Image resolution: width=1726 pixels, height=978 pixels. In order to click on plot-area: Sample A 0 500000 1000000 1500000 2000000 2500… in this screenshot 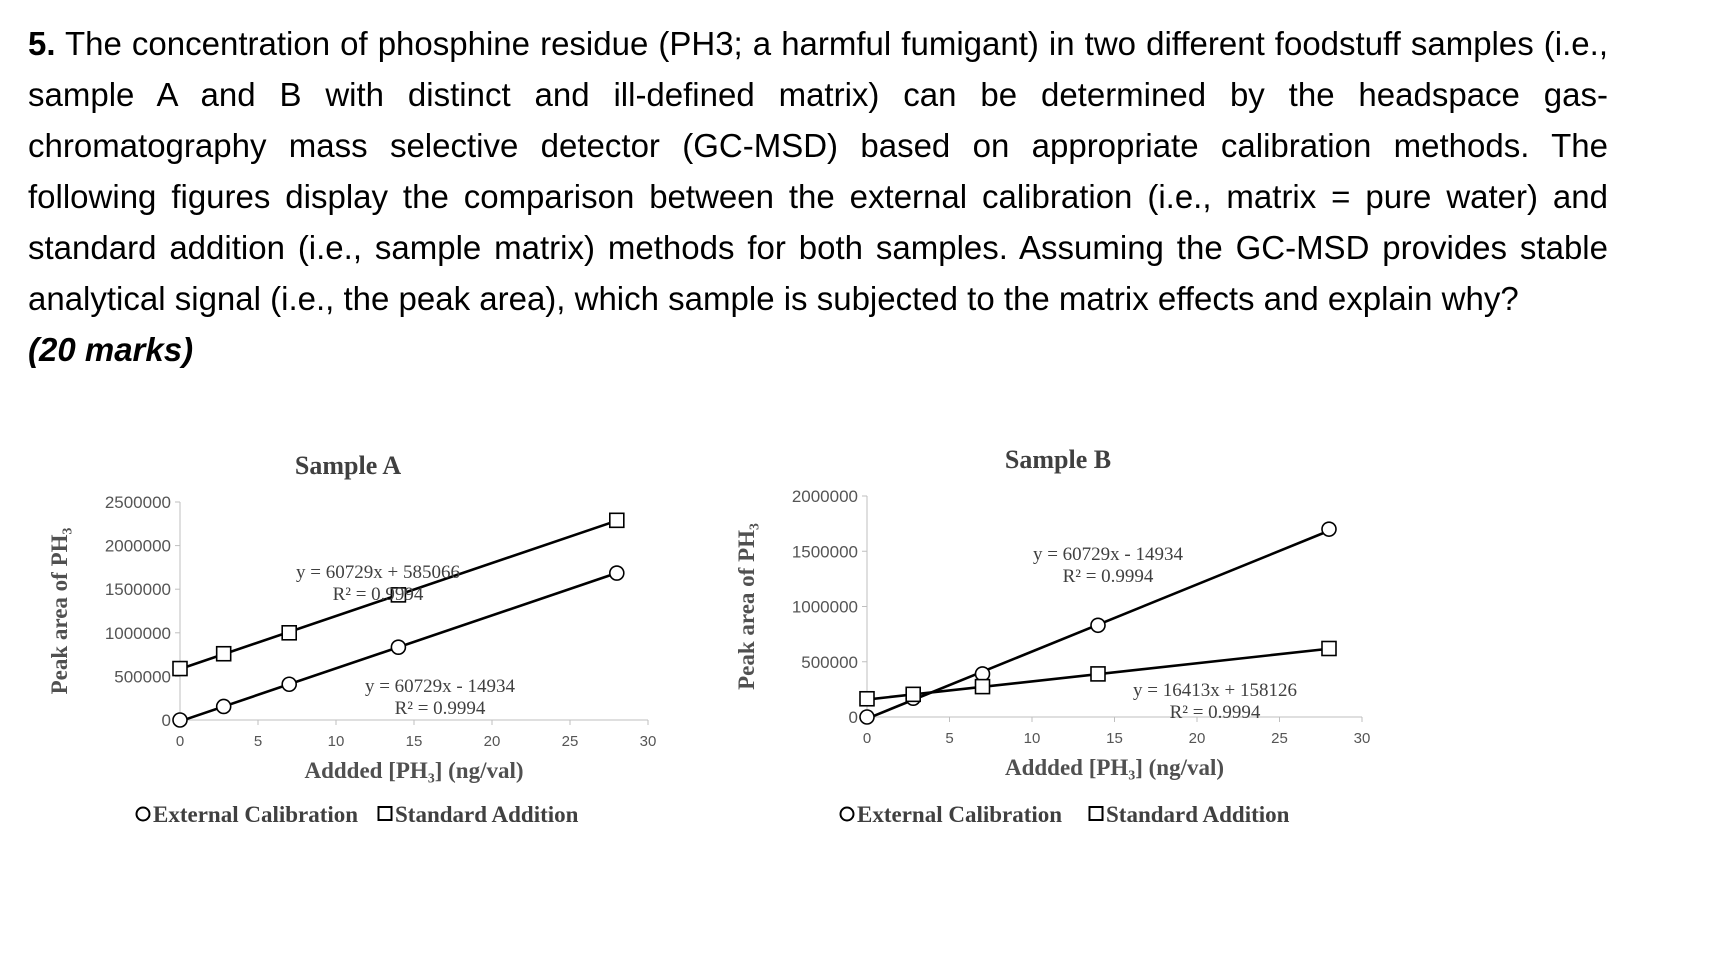, I will do `click(351, 617)`.